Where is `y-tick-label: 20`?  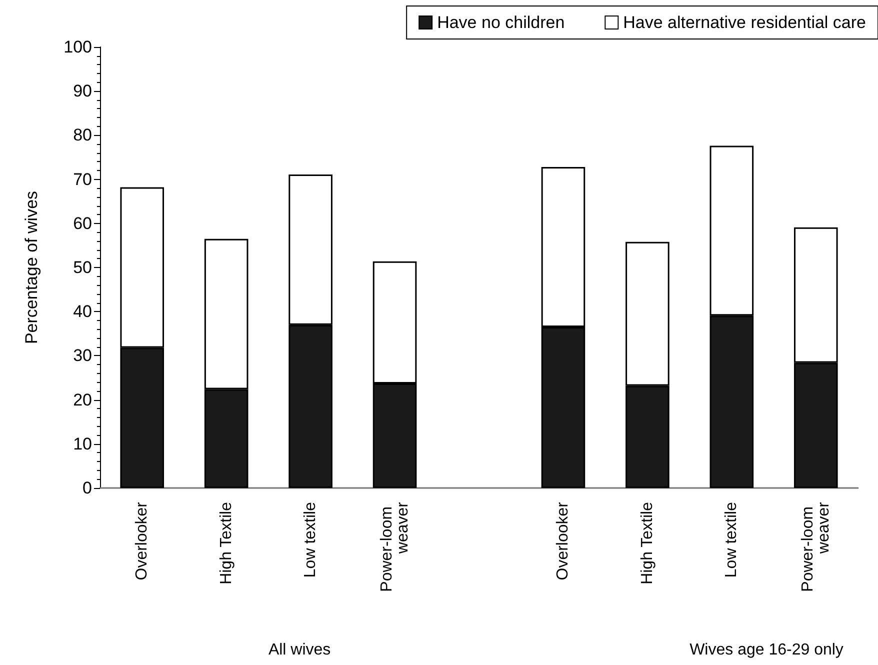 y-tick-label: 20 is located at coordinates (82, 400).